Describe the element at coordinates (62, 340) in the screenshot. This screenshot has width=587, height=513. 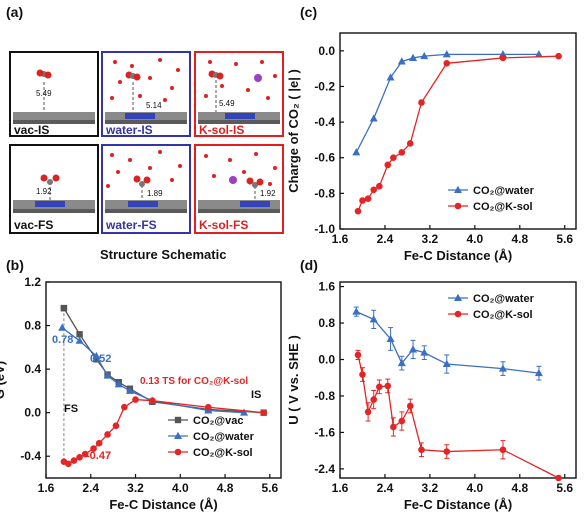
I see `water-value-label: 0.78` at that location.